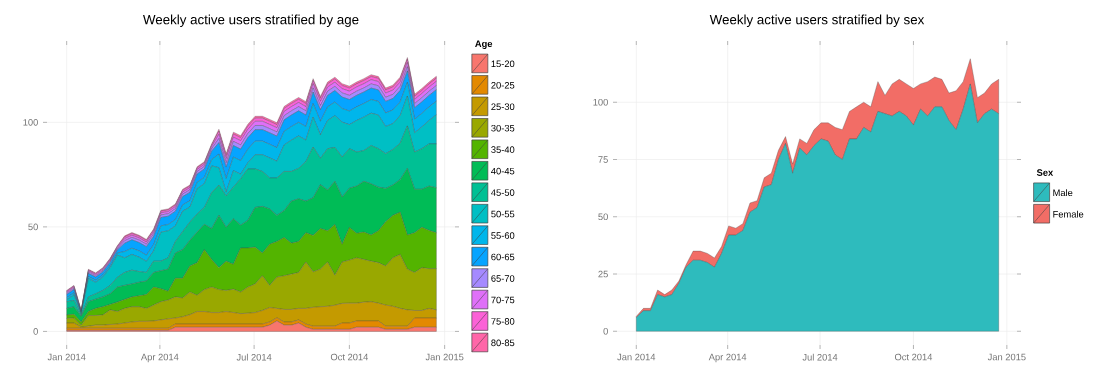 This screenshot has height=383, width=1100. I want to click on legend-label: Female, so click(1068, 214).